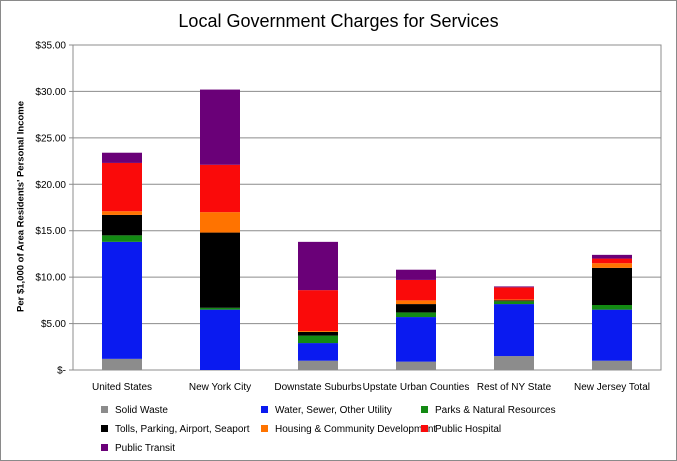 This screenshot has height=461, width=677. Describe the element at coordinates (495, 410) in the screenshot. I see `legend-label: Parks & Natural Resources` at that location.